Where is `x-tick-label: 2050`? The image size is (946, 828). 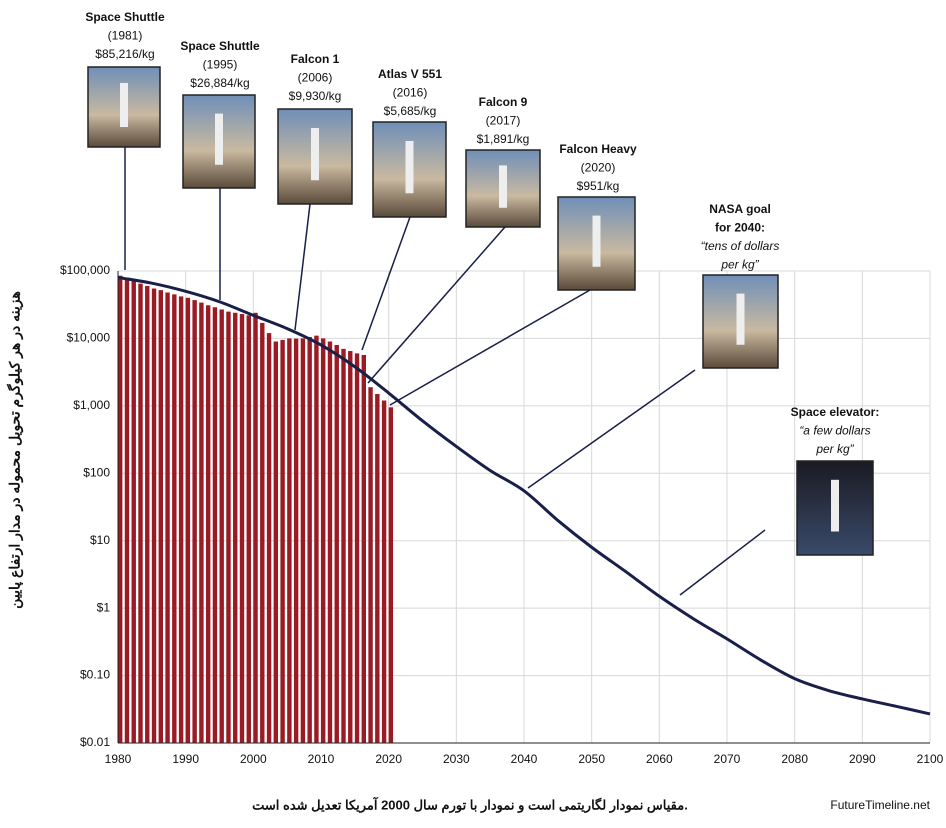 x-tick-label: 2050 is located at coordinates (591, 759).